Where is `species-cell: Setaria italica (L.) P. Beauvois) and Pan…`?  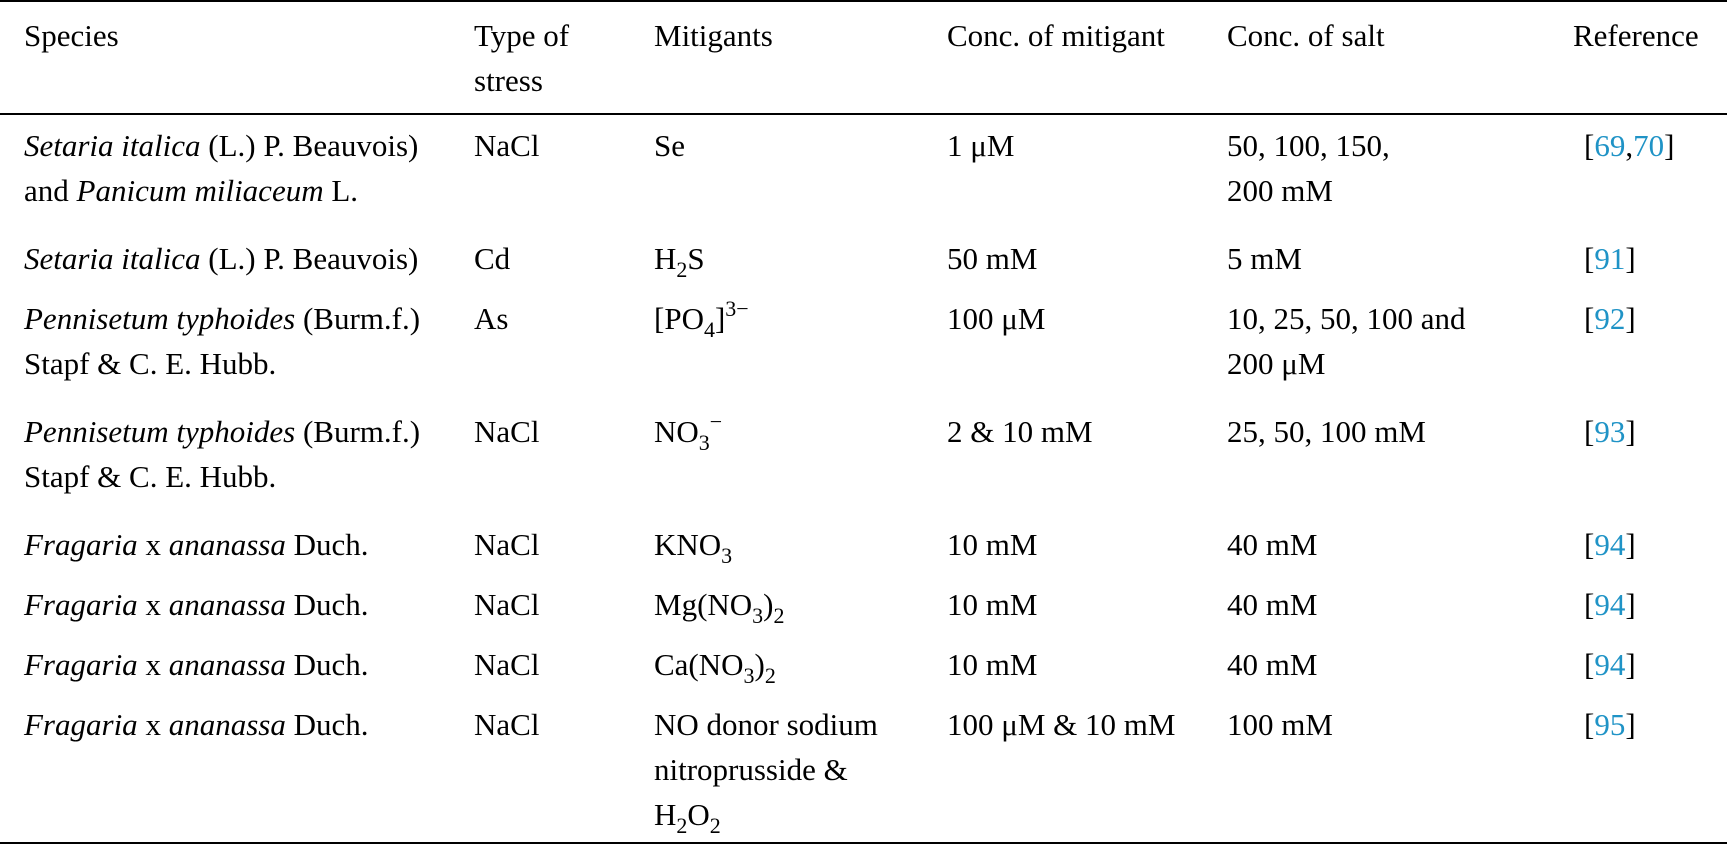
species-cell: Setaria italica (L.) P. Beauvois) and Pan… is located at coordinates (221, 168).